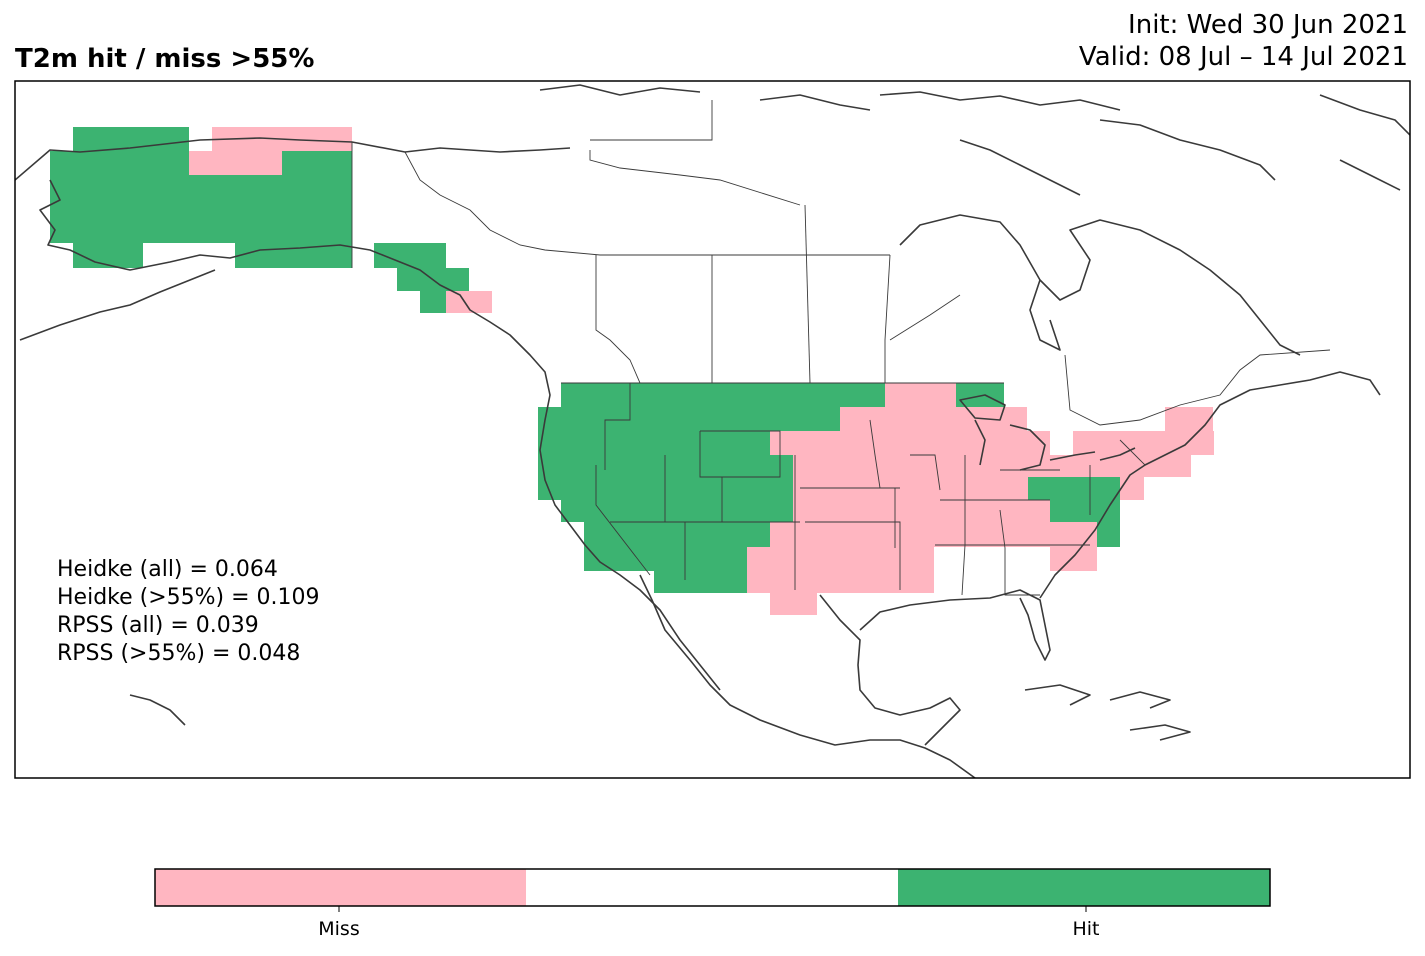 Image resolution: width=1425 pixels, height=956 pixels. I want to click on colorbar-hit-segment, so click(1084, 887).